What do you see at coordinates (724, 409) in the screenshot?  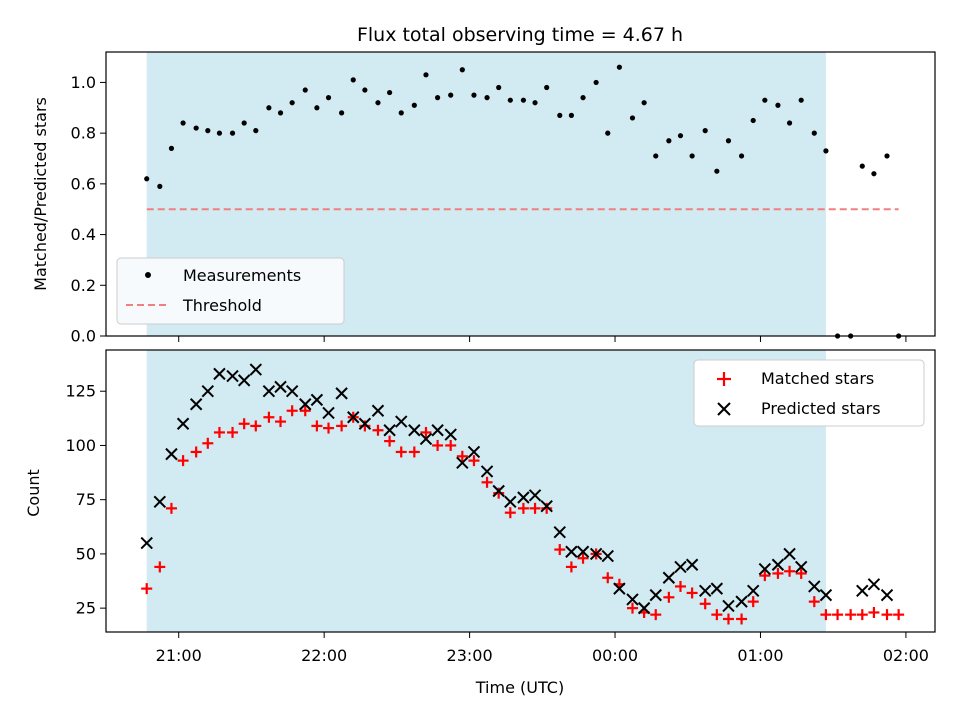 I see `legend-marker-predicted` at bounding box center [724, 409].